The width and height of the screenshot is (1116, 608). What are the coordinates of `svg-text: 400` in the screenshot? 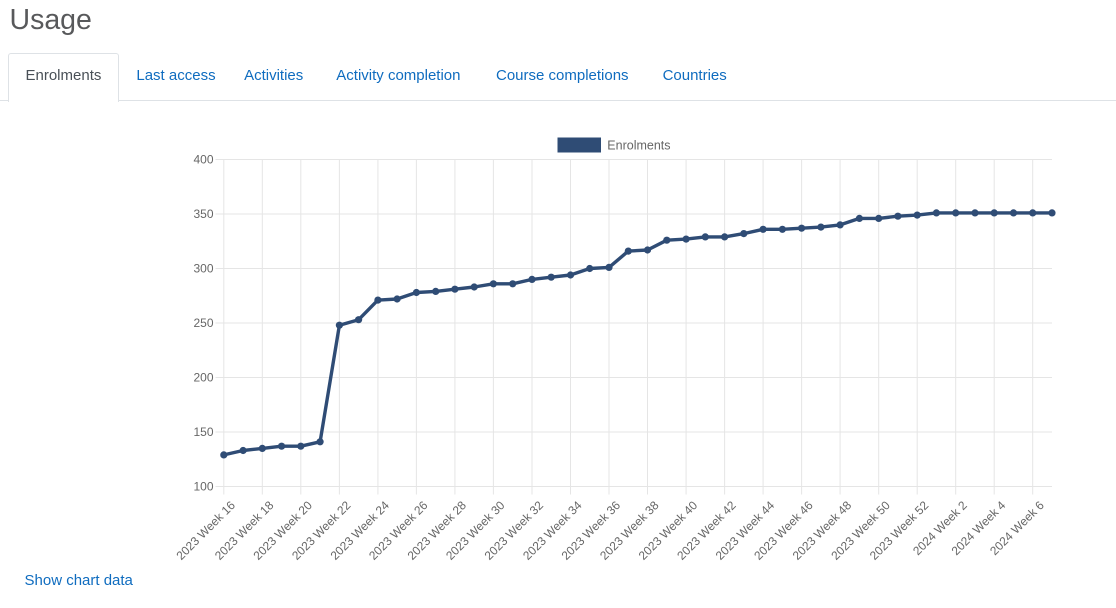 It's located at (203, 160).